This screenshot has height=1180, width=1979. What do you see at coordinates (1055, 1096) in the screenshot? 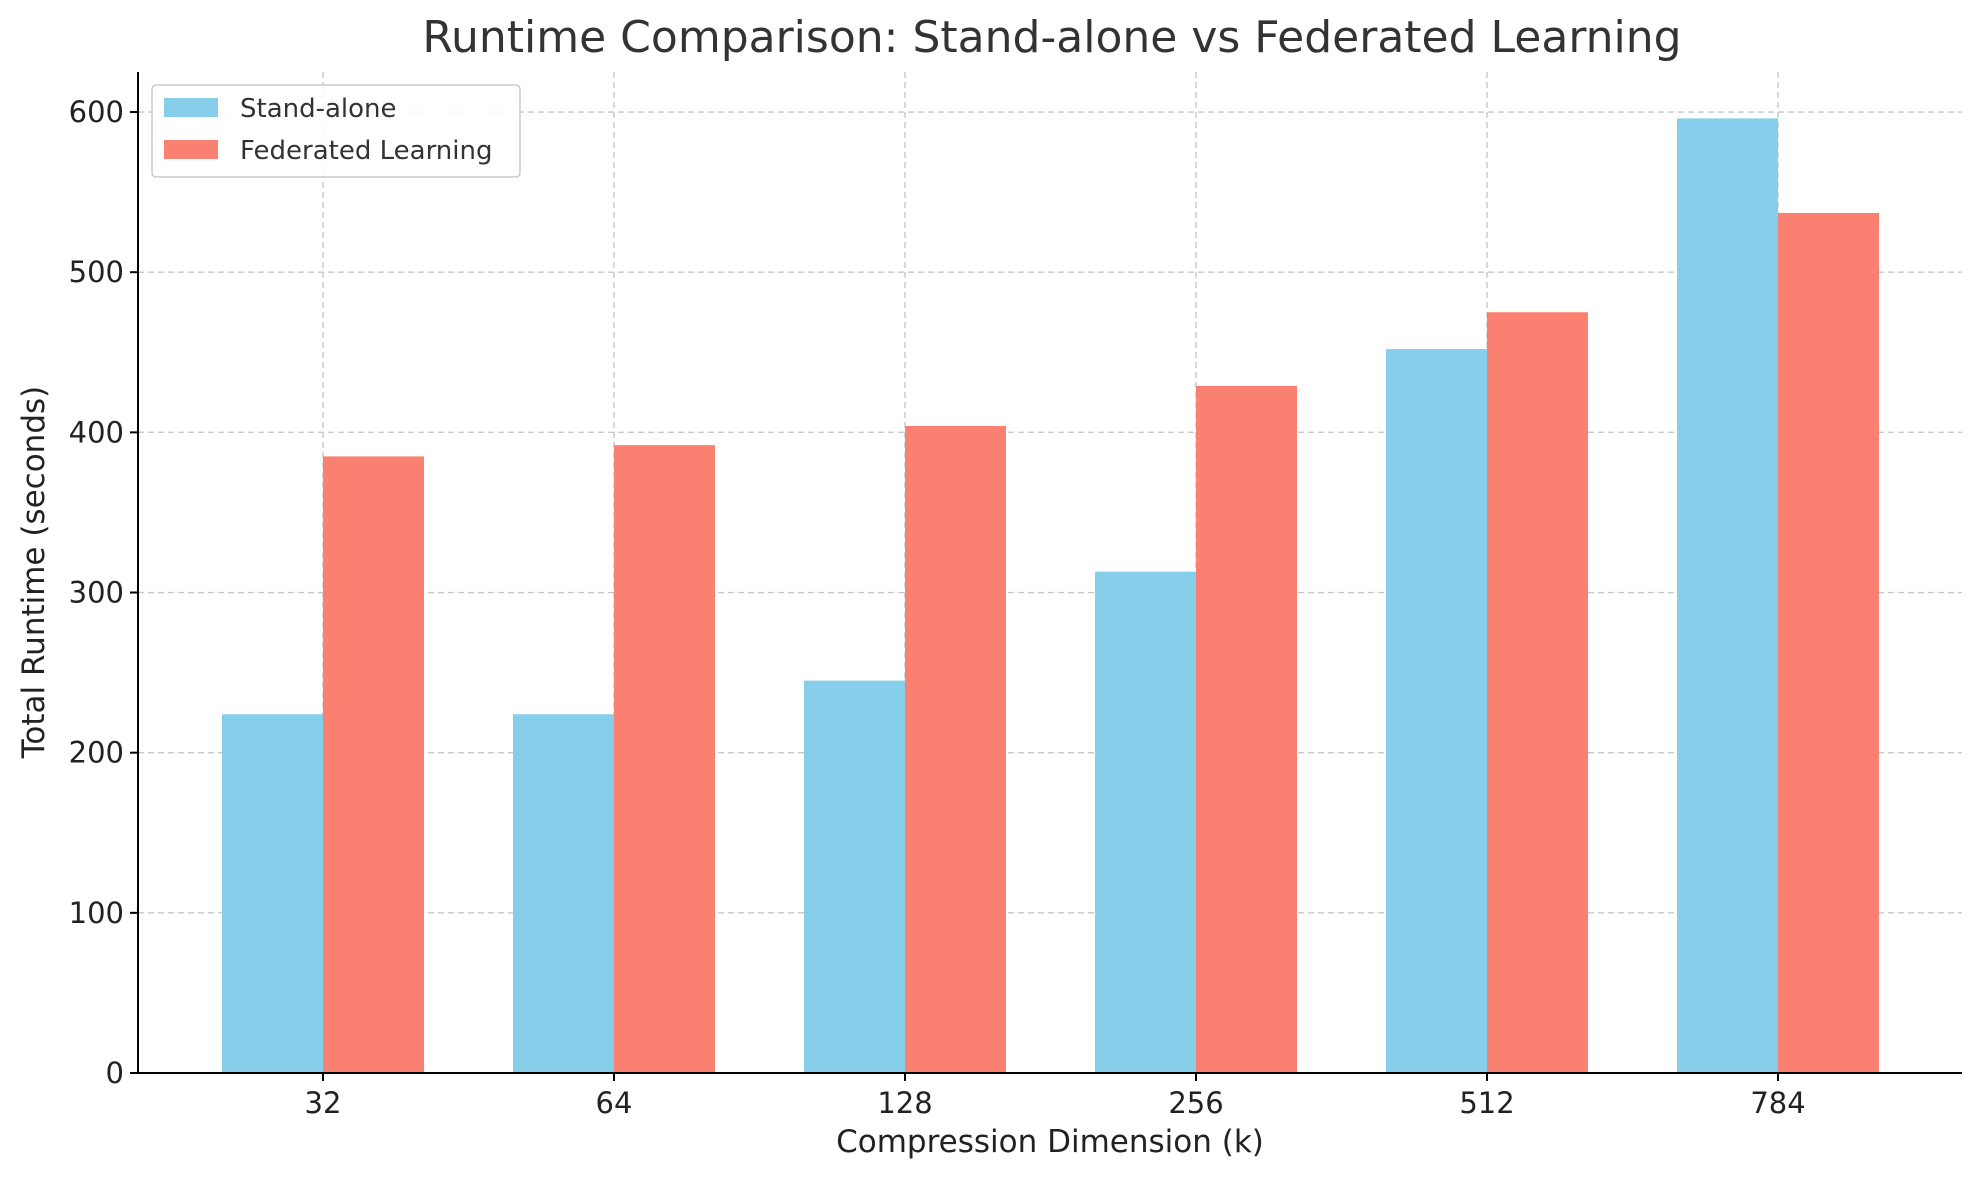
I see `x-ticks: 32 64 128 256 512 784` at bounding box center [1055, 1096].